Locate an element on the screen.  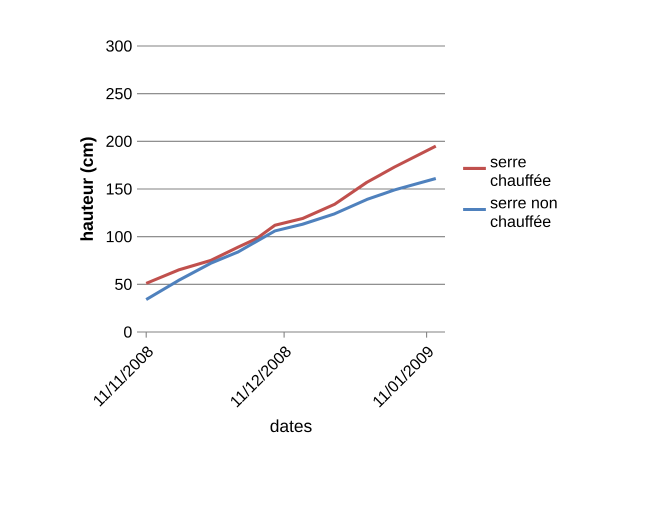
y-tick-label: 300 is located at coordinates (119, 46).